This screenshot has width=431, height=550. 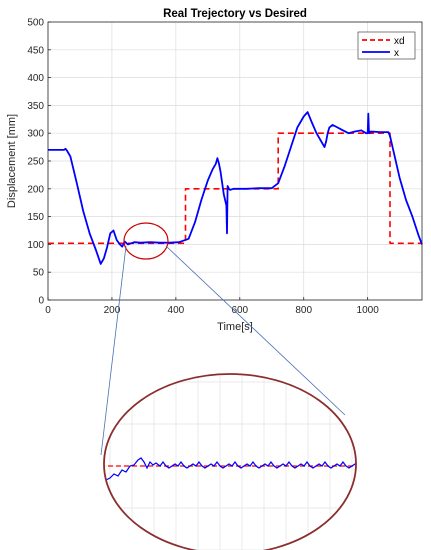 I want to click on legend: xd x, so click(x=386, y=45).